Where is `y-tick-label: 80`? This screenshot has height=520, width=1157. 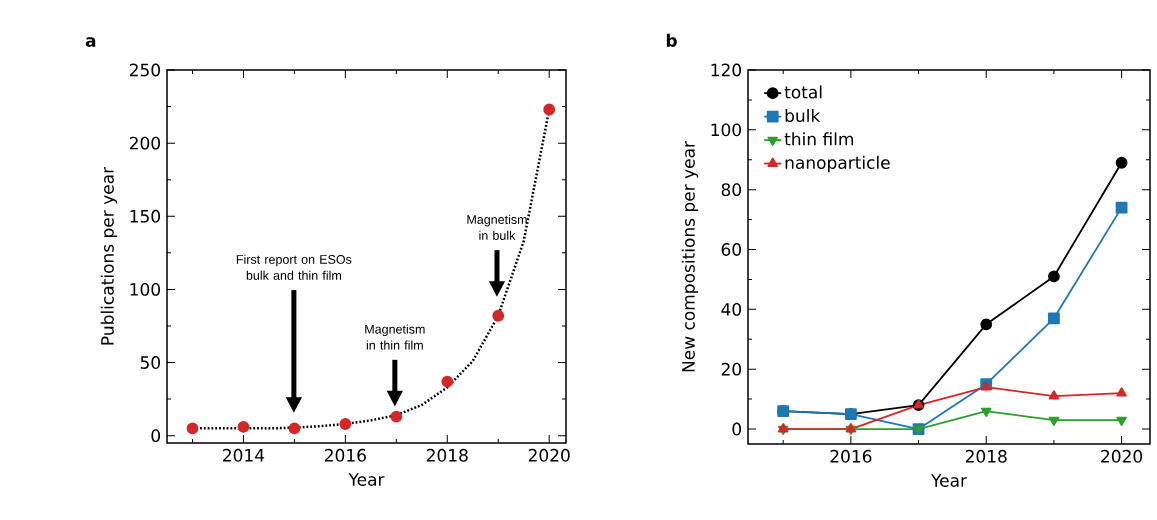
y-tick-label: 80 is located at coordinates (731, 190).